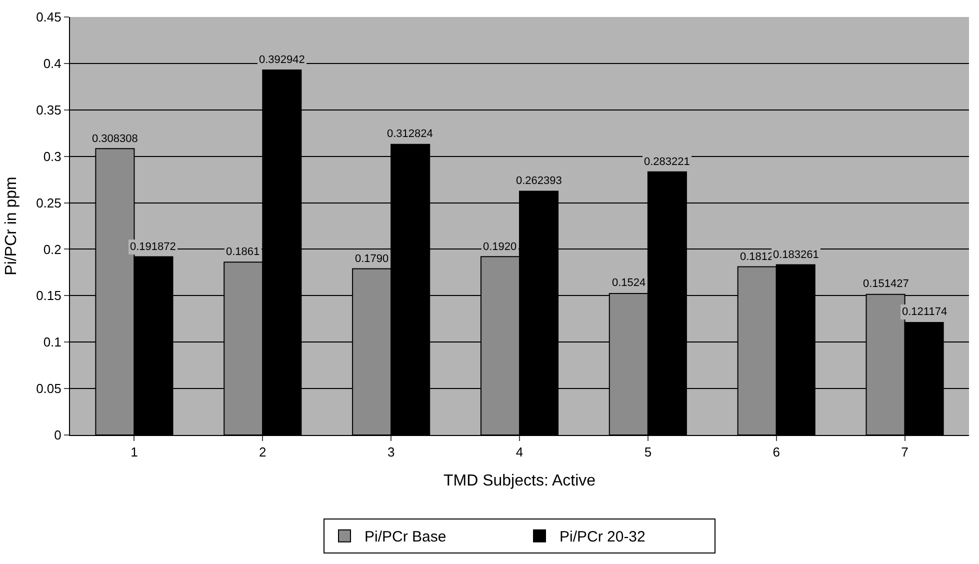 The image size is (979, 564). I want to click on y-tick-label: 0.05, so click(49, 388).